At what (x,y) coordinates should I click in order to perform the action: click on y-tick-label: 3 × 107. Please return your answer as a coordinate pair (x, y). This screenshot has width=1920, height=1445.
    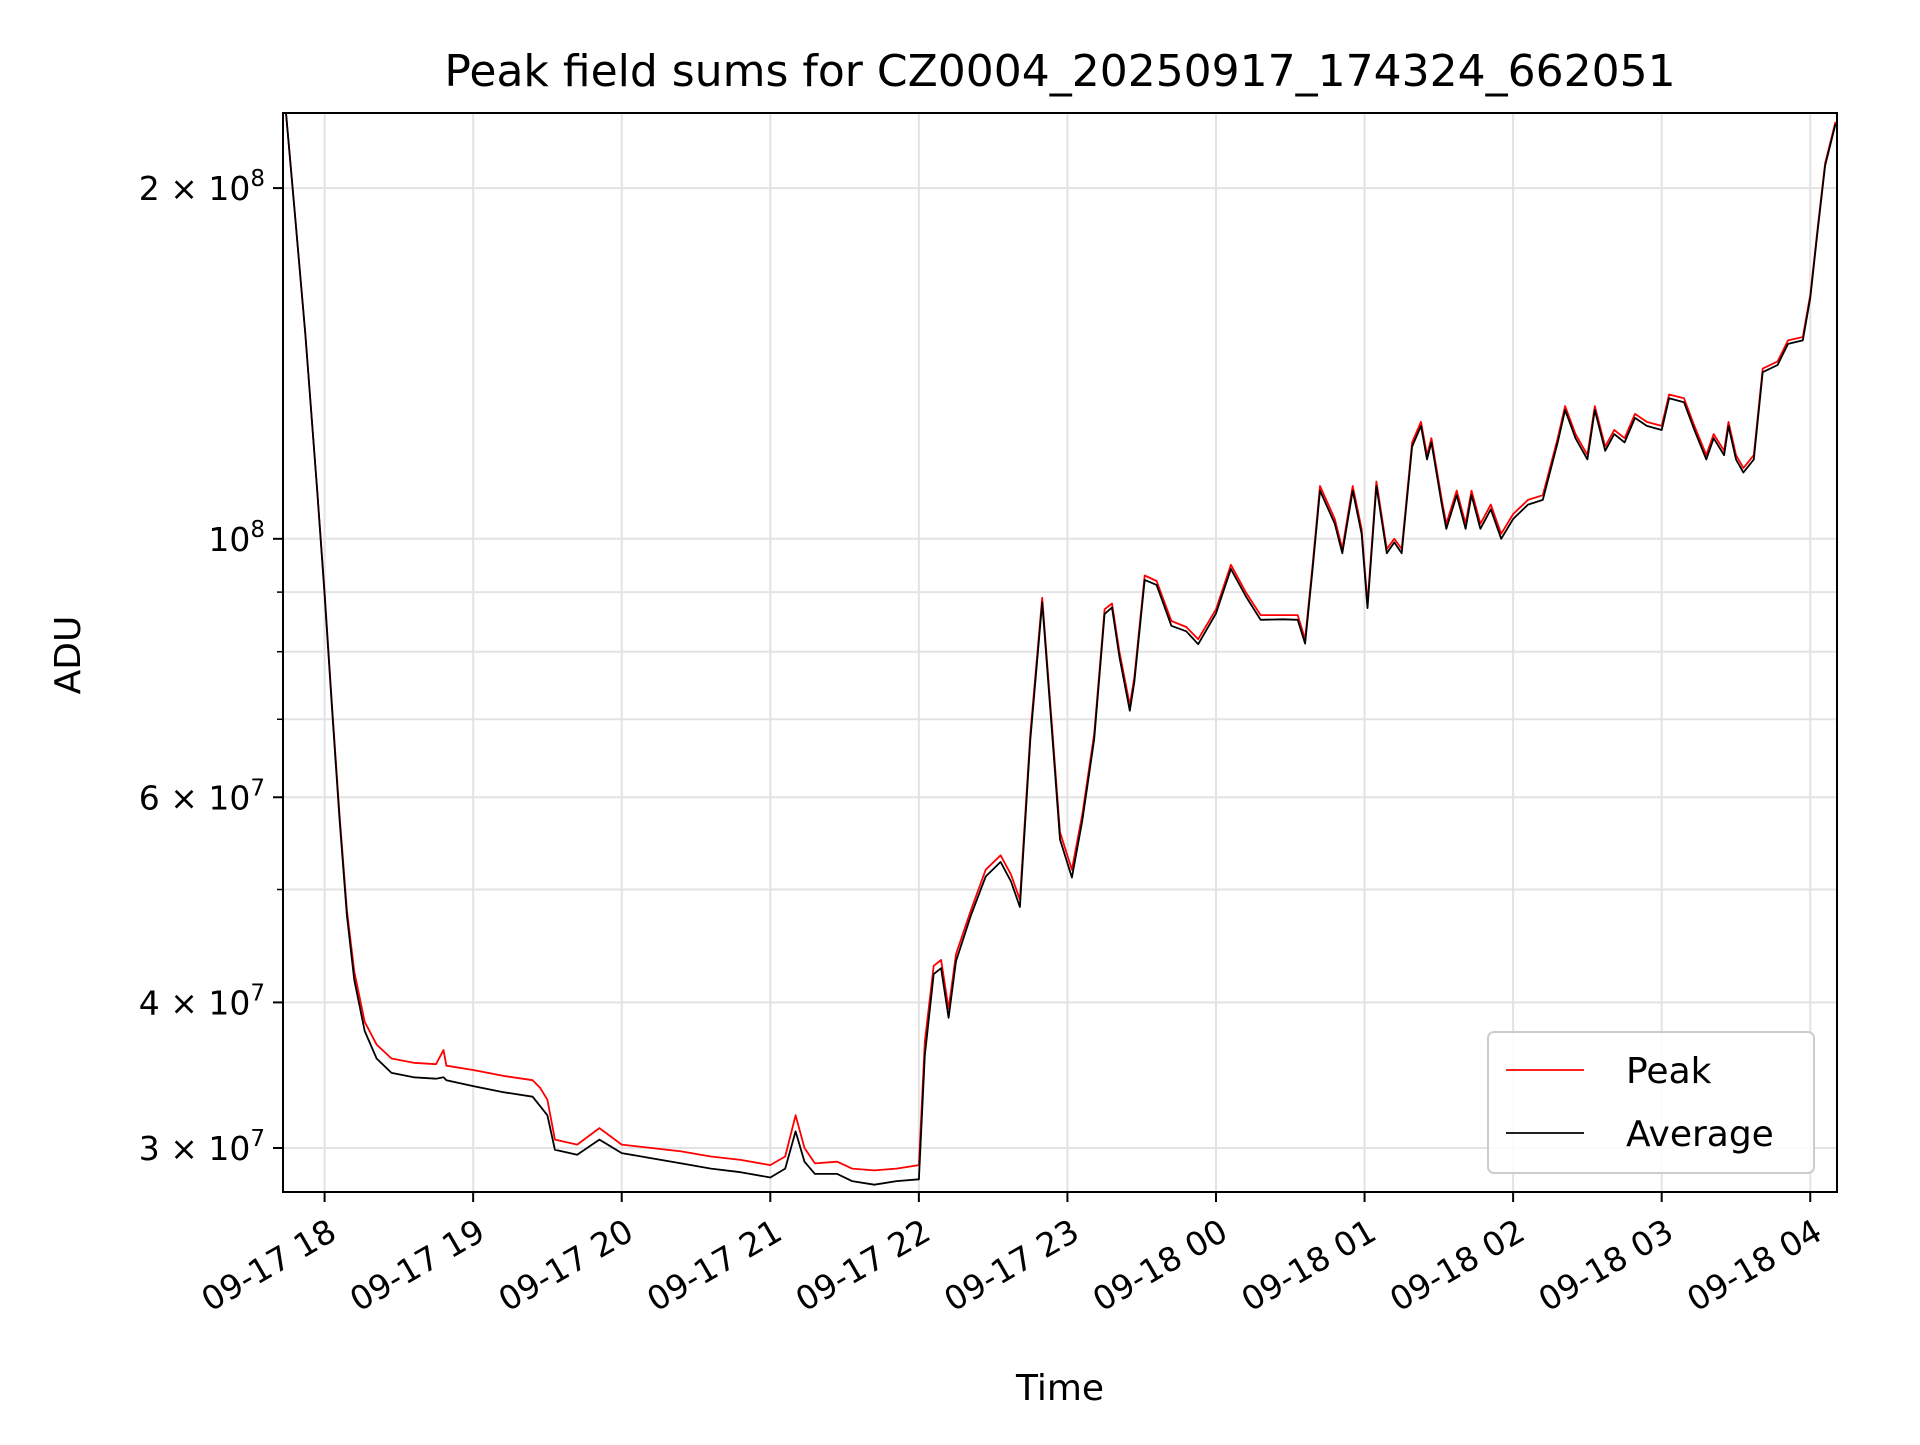
    Looking at the image, I should click on (202, 1147).